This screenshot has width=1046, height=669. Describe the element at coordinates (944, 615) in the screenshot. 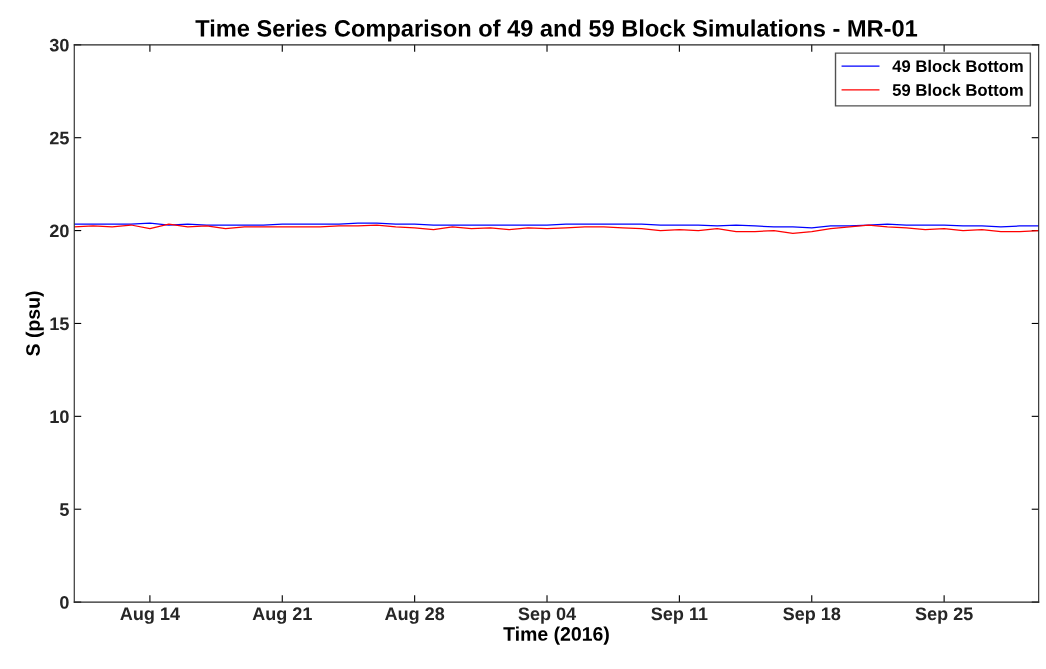

I see `x-tick-label: Sep 25` at that location.